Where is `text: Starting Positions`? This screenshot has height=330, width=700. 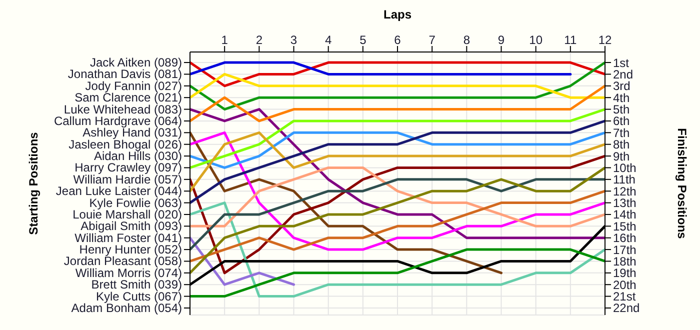
text: Starting Positions is located at coordinates (33, 183).